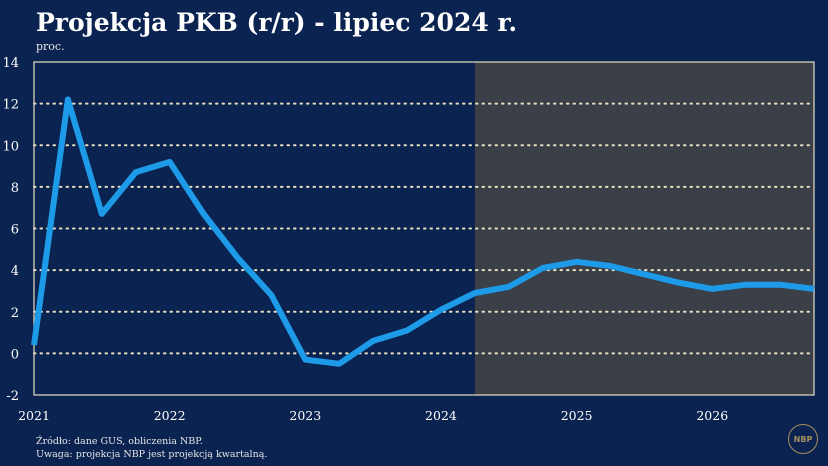  Describe the element at coordinates (712, 415) in the screenshot. I see `x-tick-label: 2026` at that location.